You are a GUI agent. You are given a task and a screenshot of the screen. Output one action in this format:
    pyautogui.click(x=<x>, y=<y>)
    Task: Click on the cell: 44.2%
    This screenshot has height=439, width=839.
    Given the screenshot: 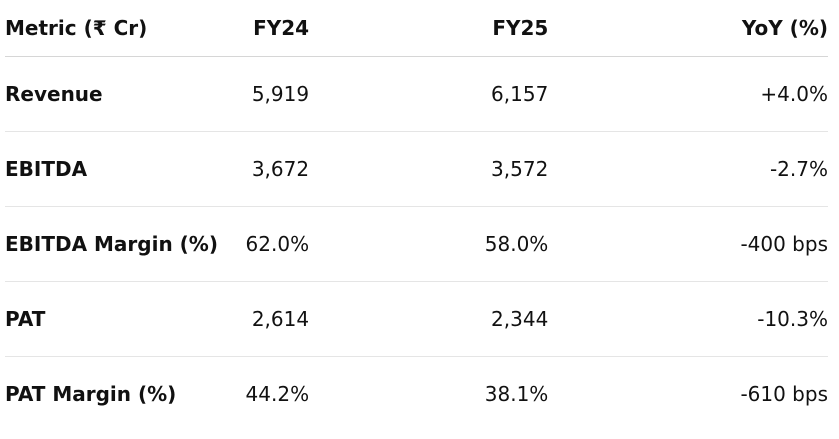 What is the action you would take?
    pyautogui.click(x=277, y=394)
    